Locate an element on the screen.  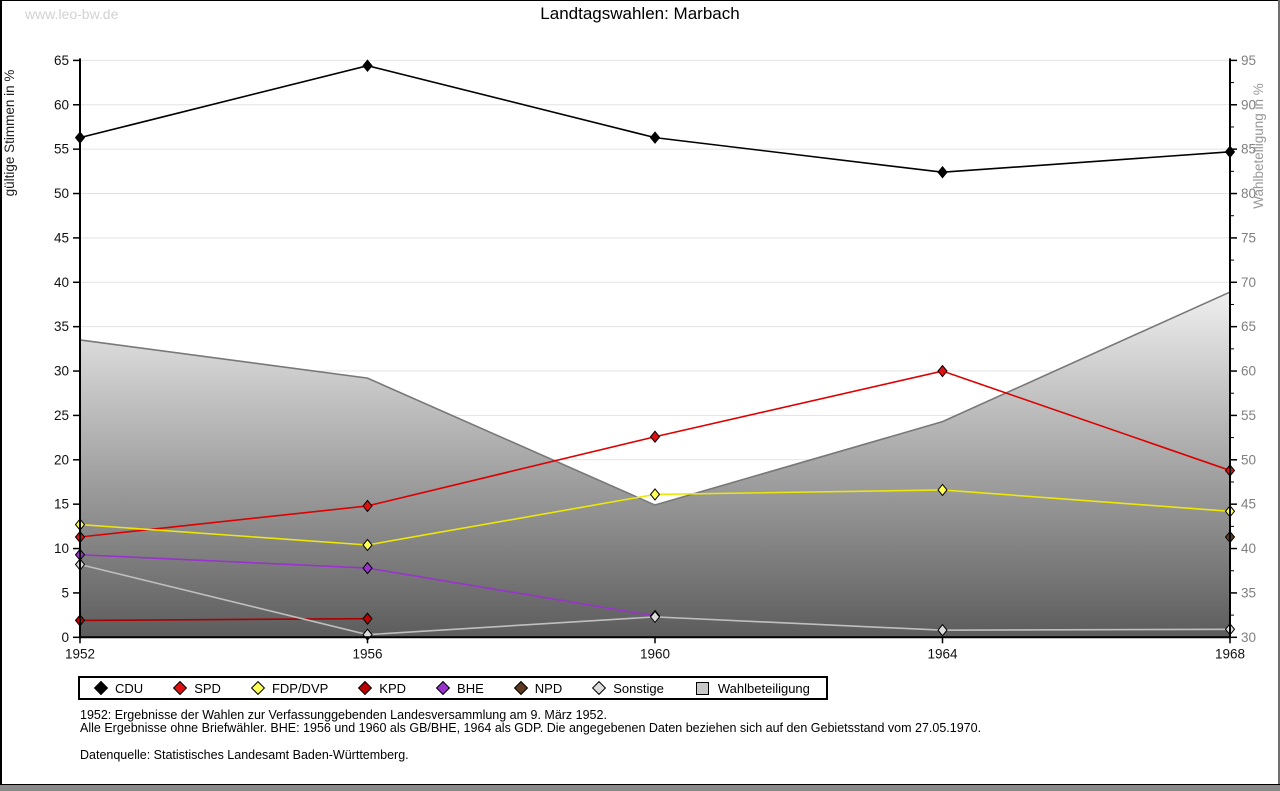
legend-item-npd: NPD is located at coordinates (538, 688).